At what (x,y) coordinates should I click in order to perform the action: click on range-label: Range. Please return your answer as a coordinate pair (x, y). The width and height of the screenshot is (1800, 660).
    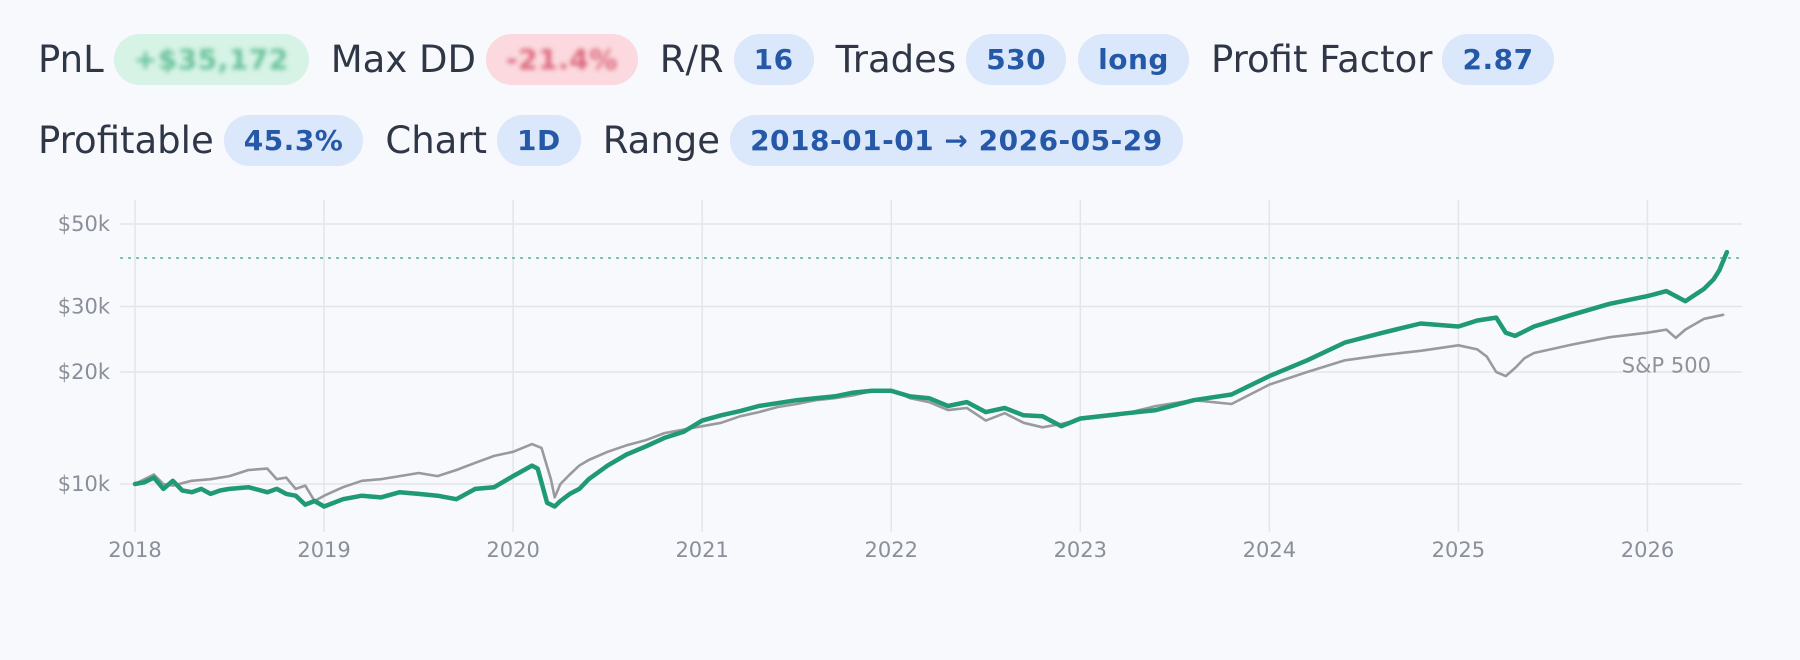
    Looking at the image, I should click on (661, 140).